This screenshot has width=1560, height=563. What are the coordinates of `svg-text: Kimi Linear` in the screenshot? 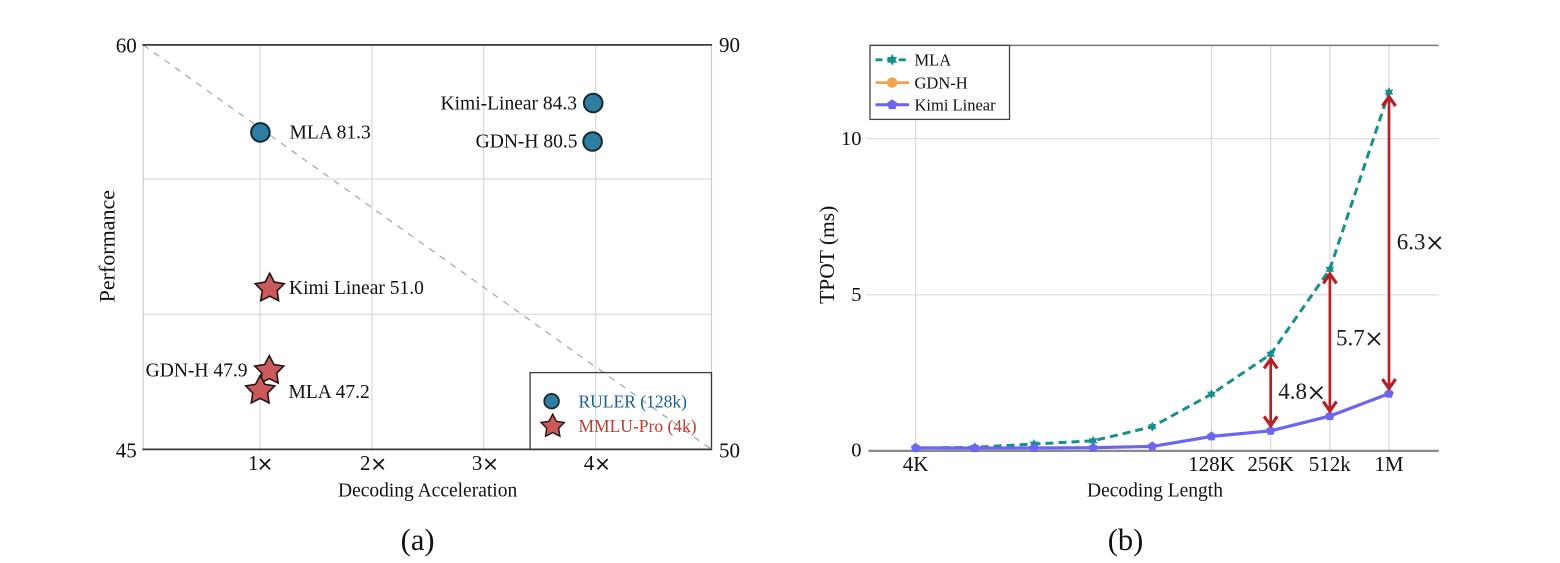 It's located at (956, 105).